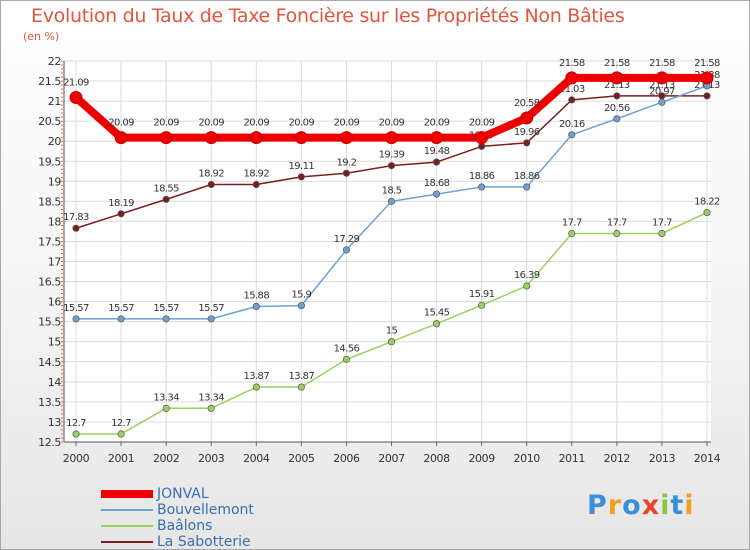 Image resolution: width=750 pixels, height=550 pixels. What do you see at coordinates (55, 221) in the screenshot?
I see `y-tick-label: 18` at bounding box center [55, 221].